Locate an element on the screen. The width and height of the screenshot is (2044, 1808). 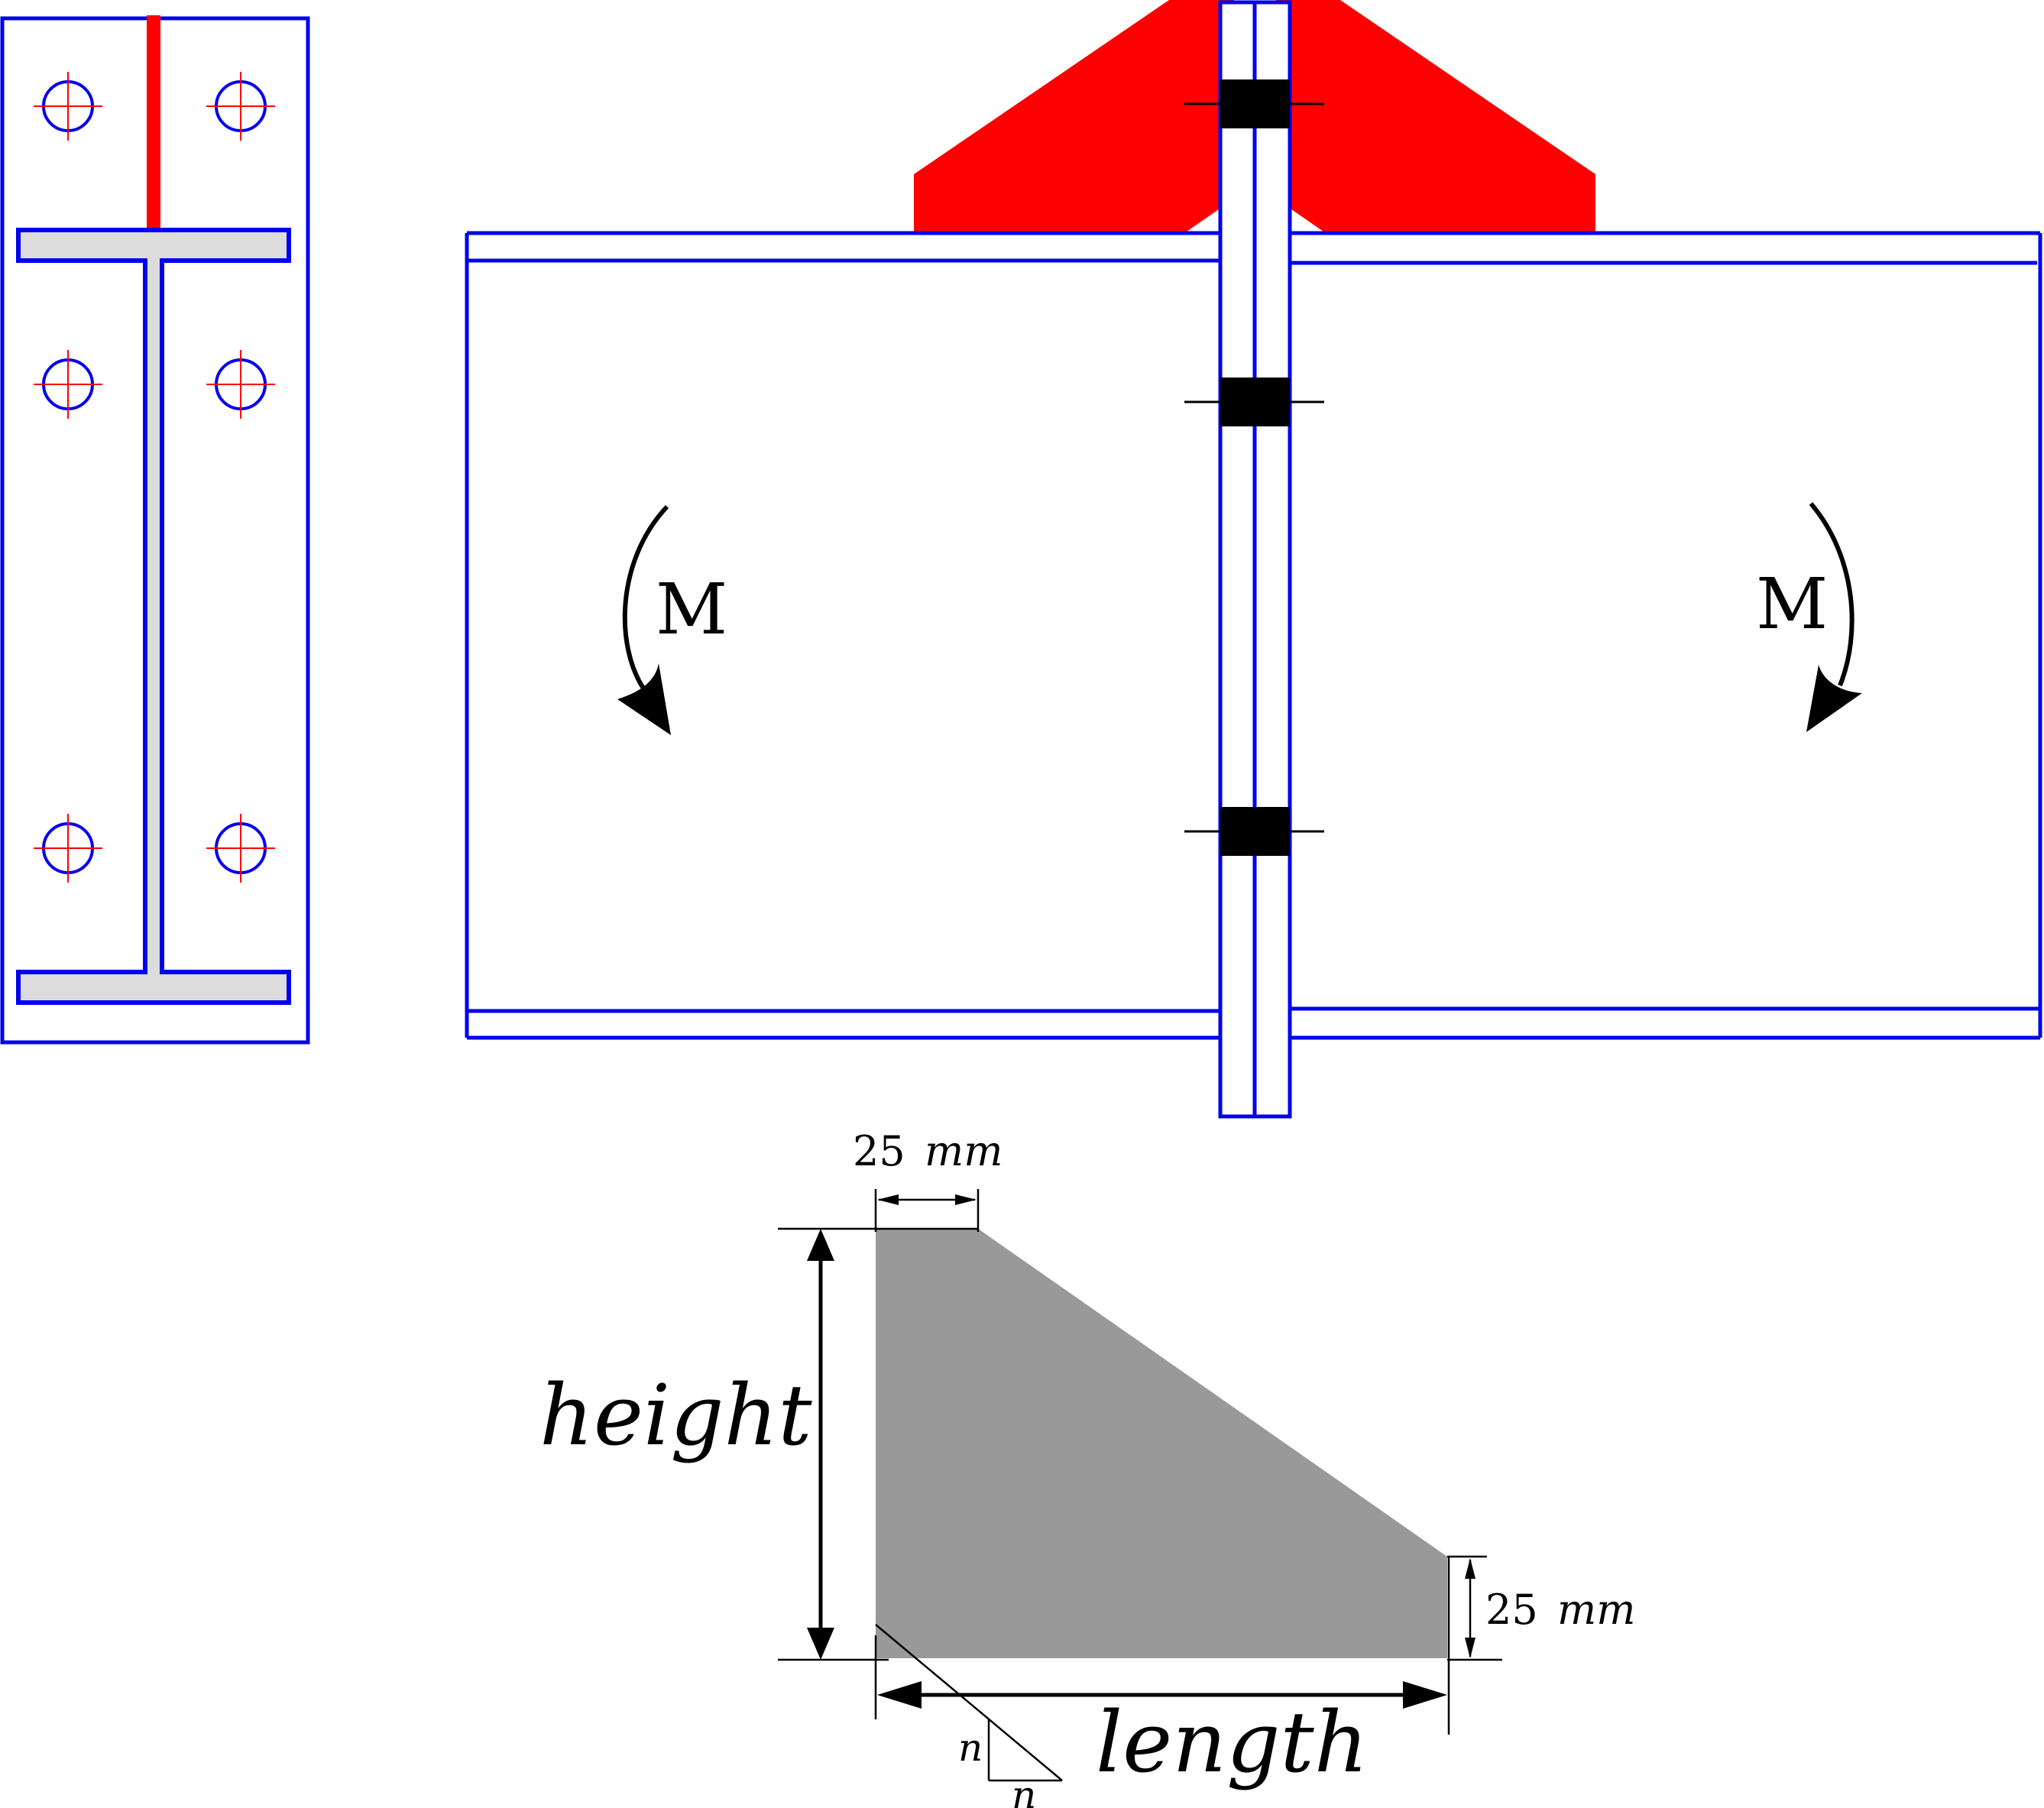
weld-leg-vertical: n is located at coordinates (970, 1747).